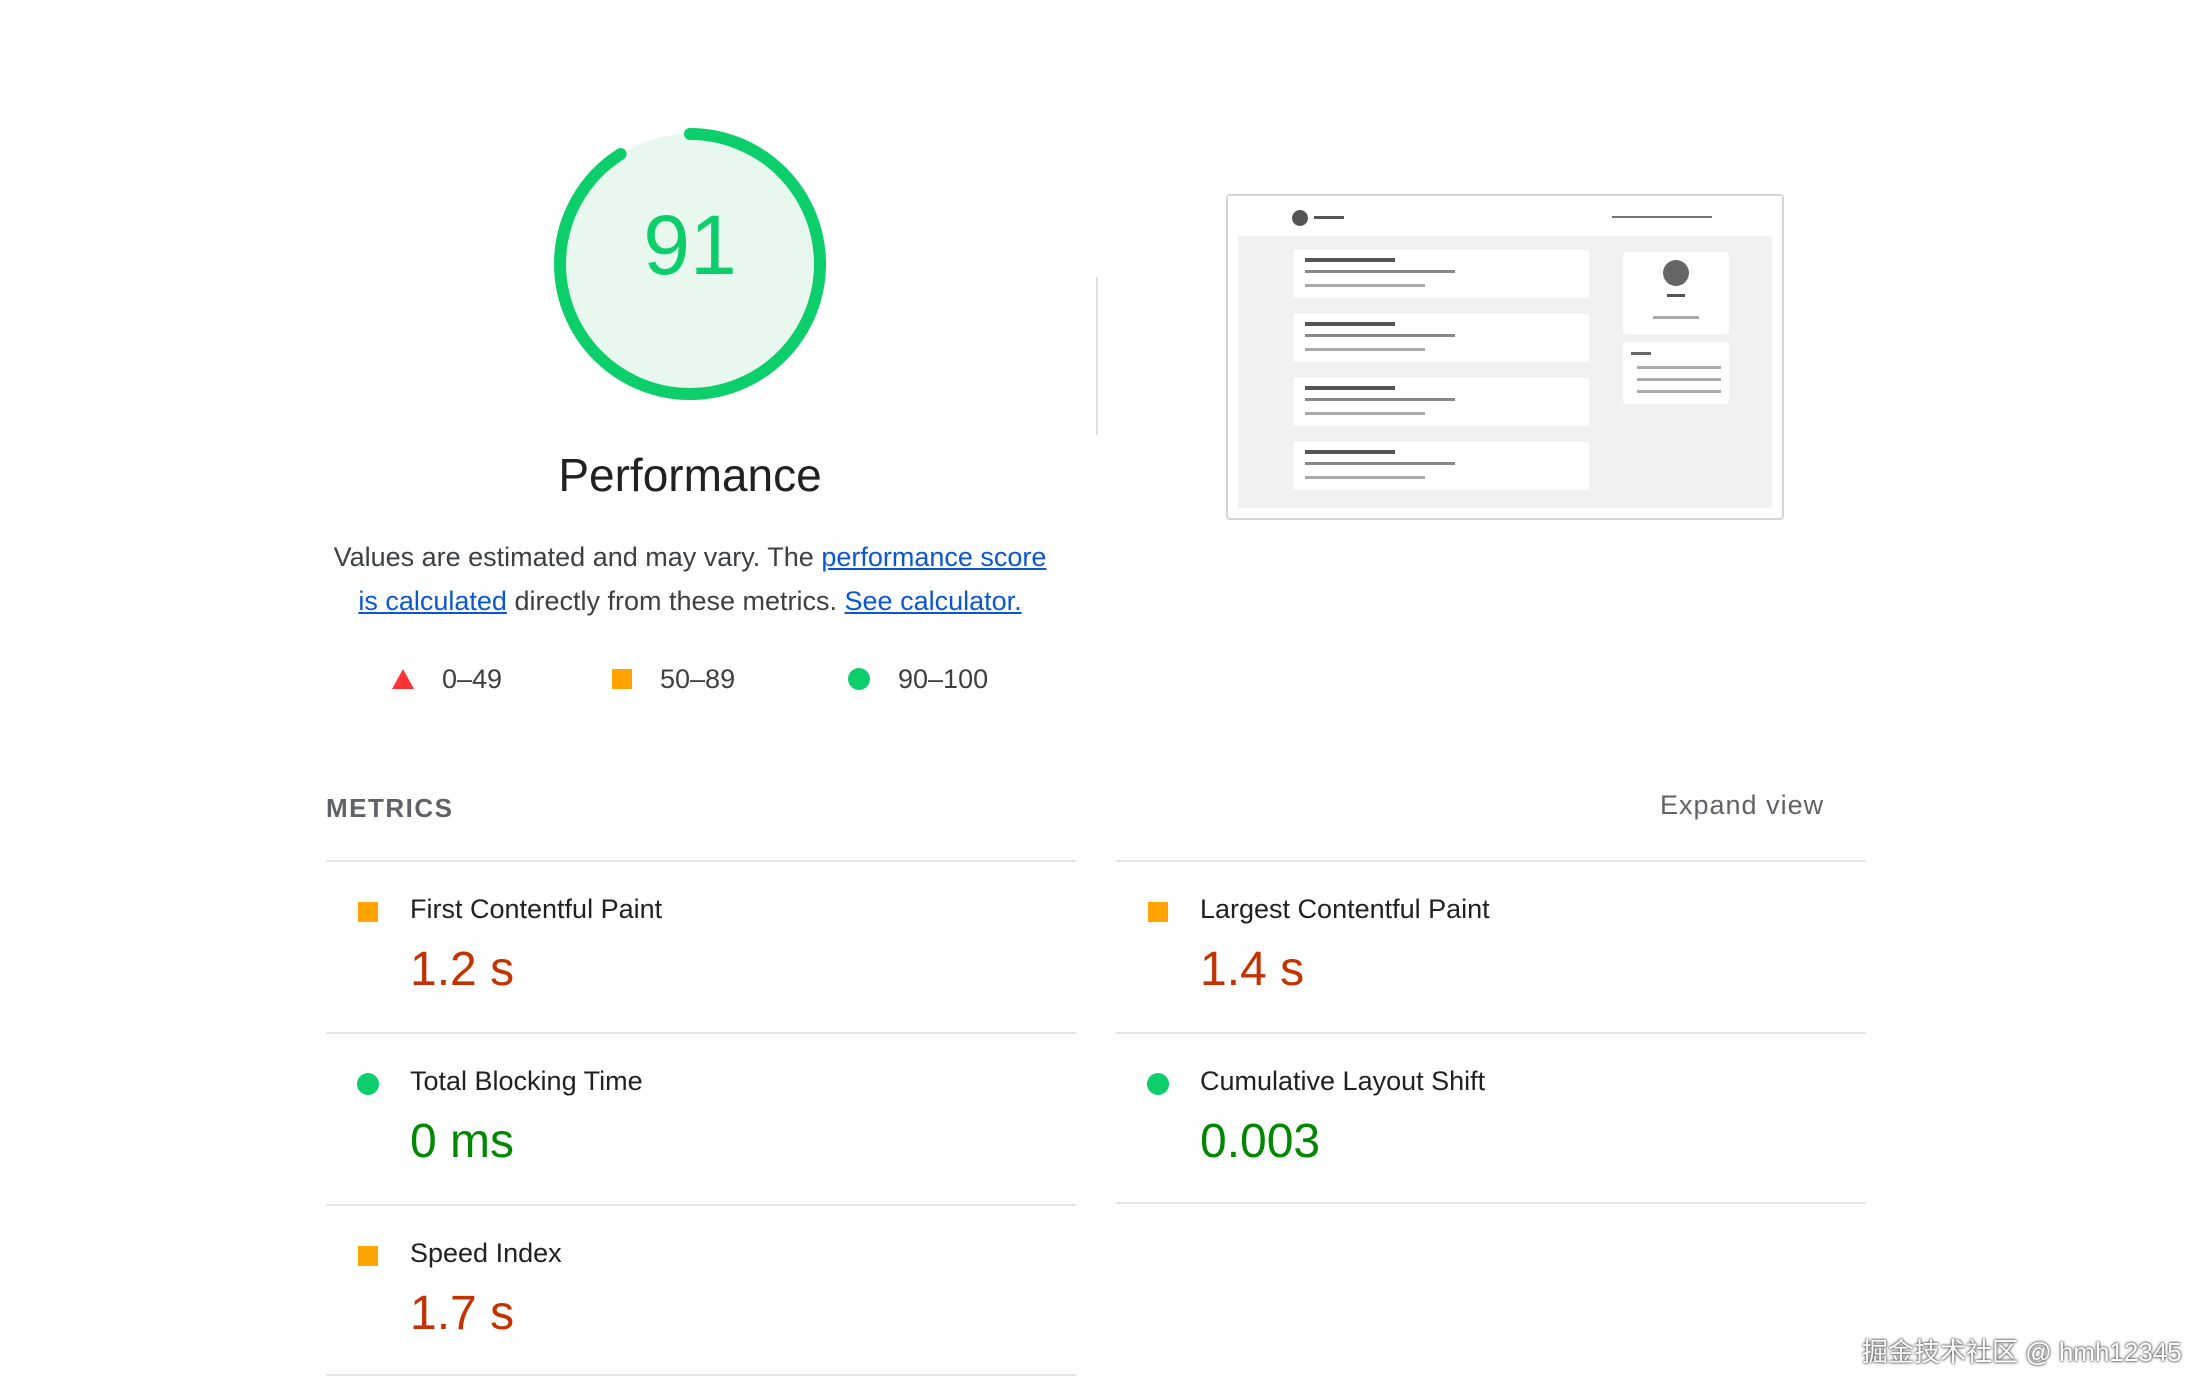 This screenshot has height=1388, width=2198. Describe the element at coordinates (1097, 356) in the screenshot. I see `vertical-divider` at that location.